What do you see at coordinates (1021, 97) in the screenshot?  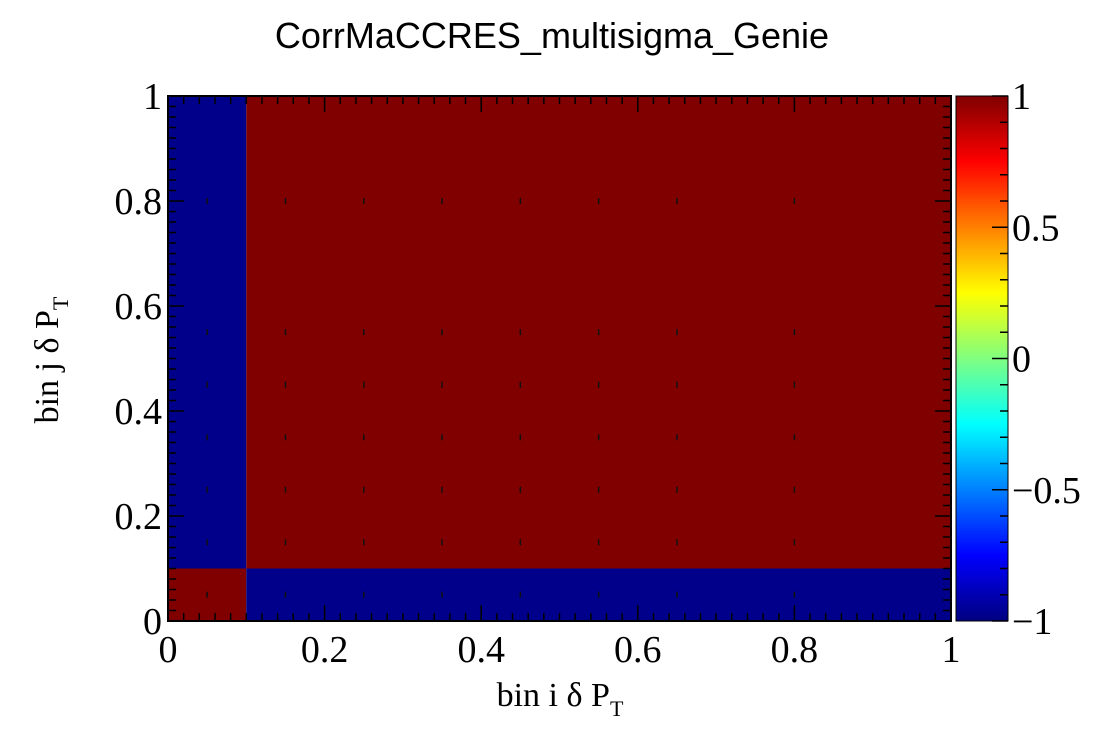 I see `colorbar-tick-label: 1` at bounding box center [1021, 97].